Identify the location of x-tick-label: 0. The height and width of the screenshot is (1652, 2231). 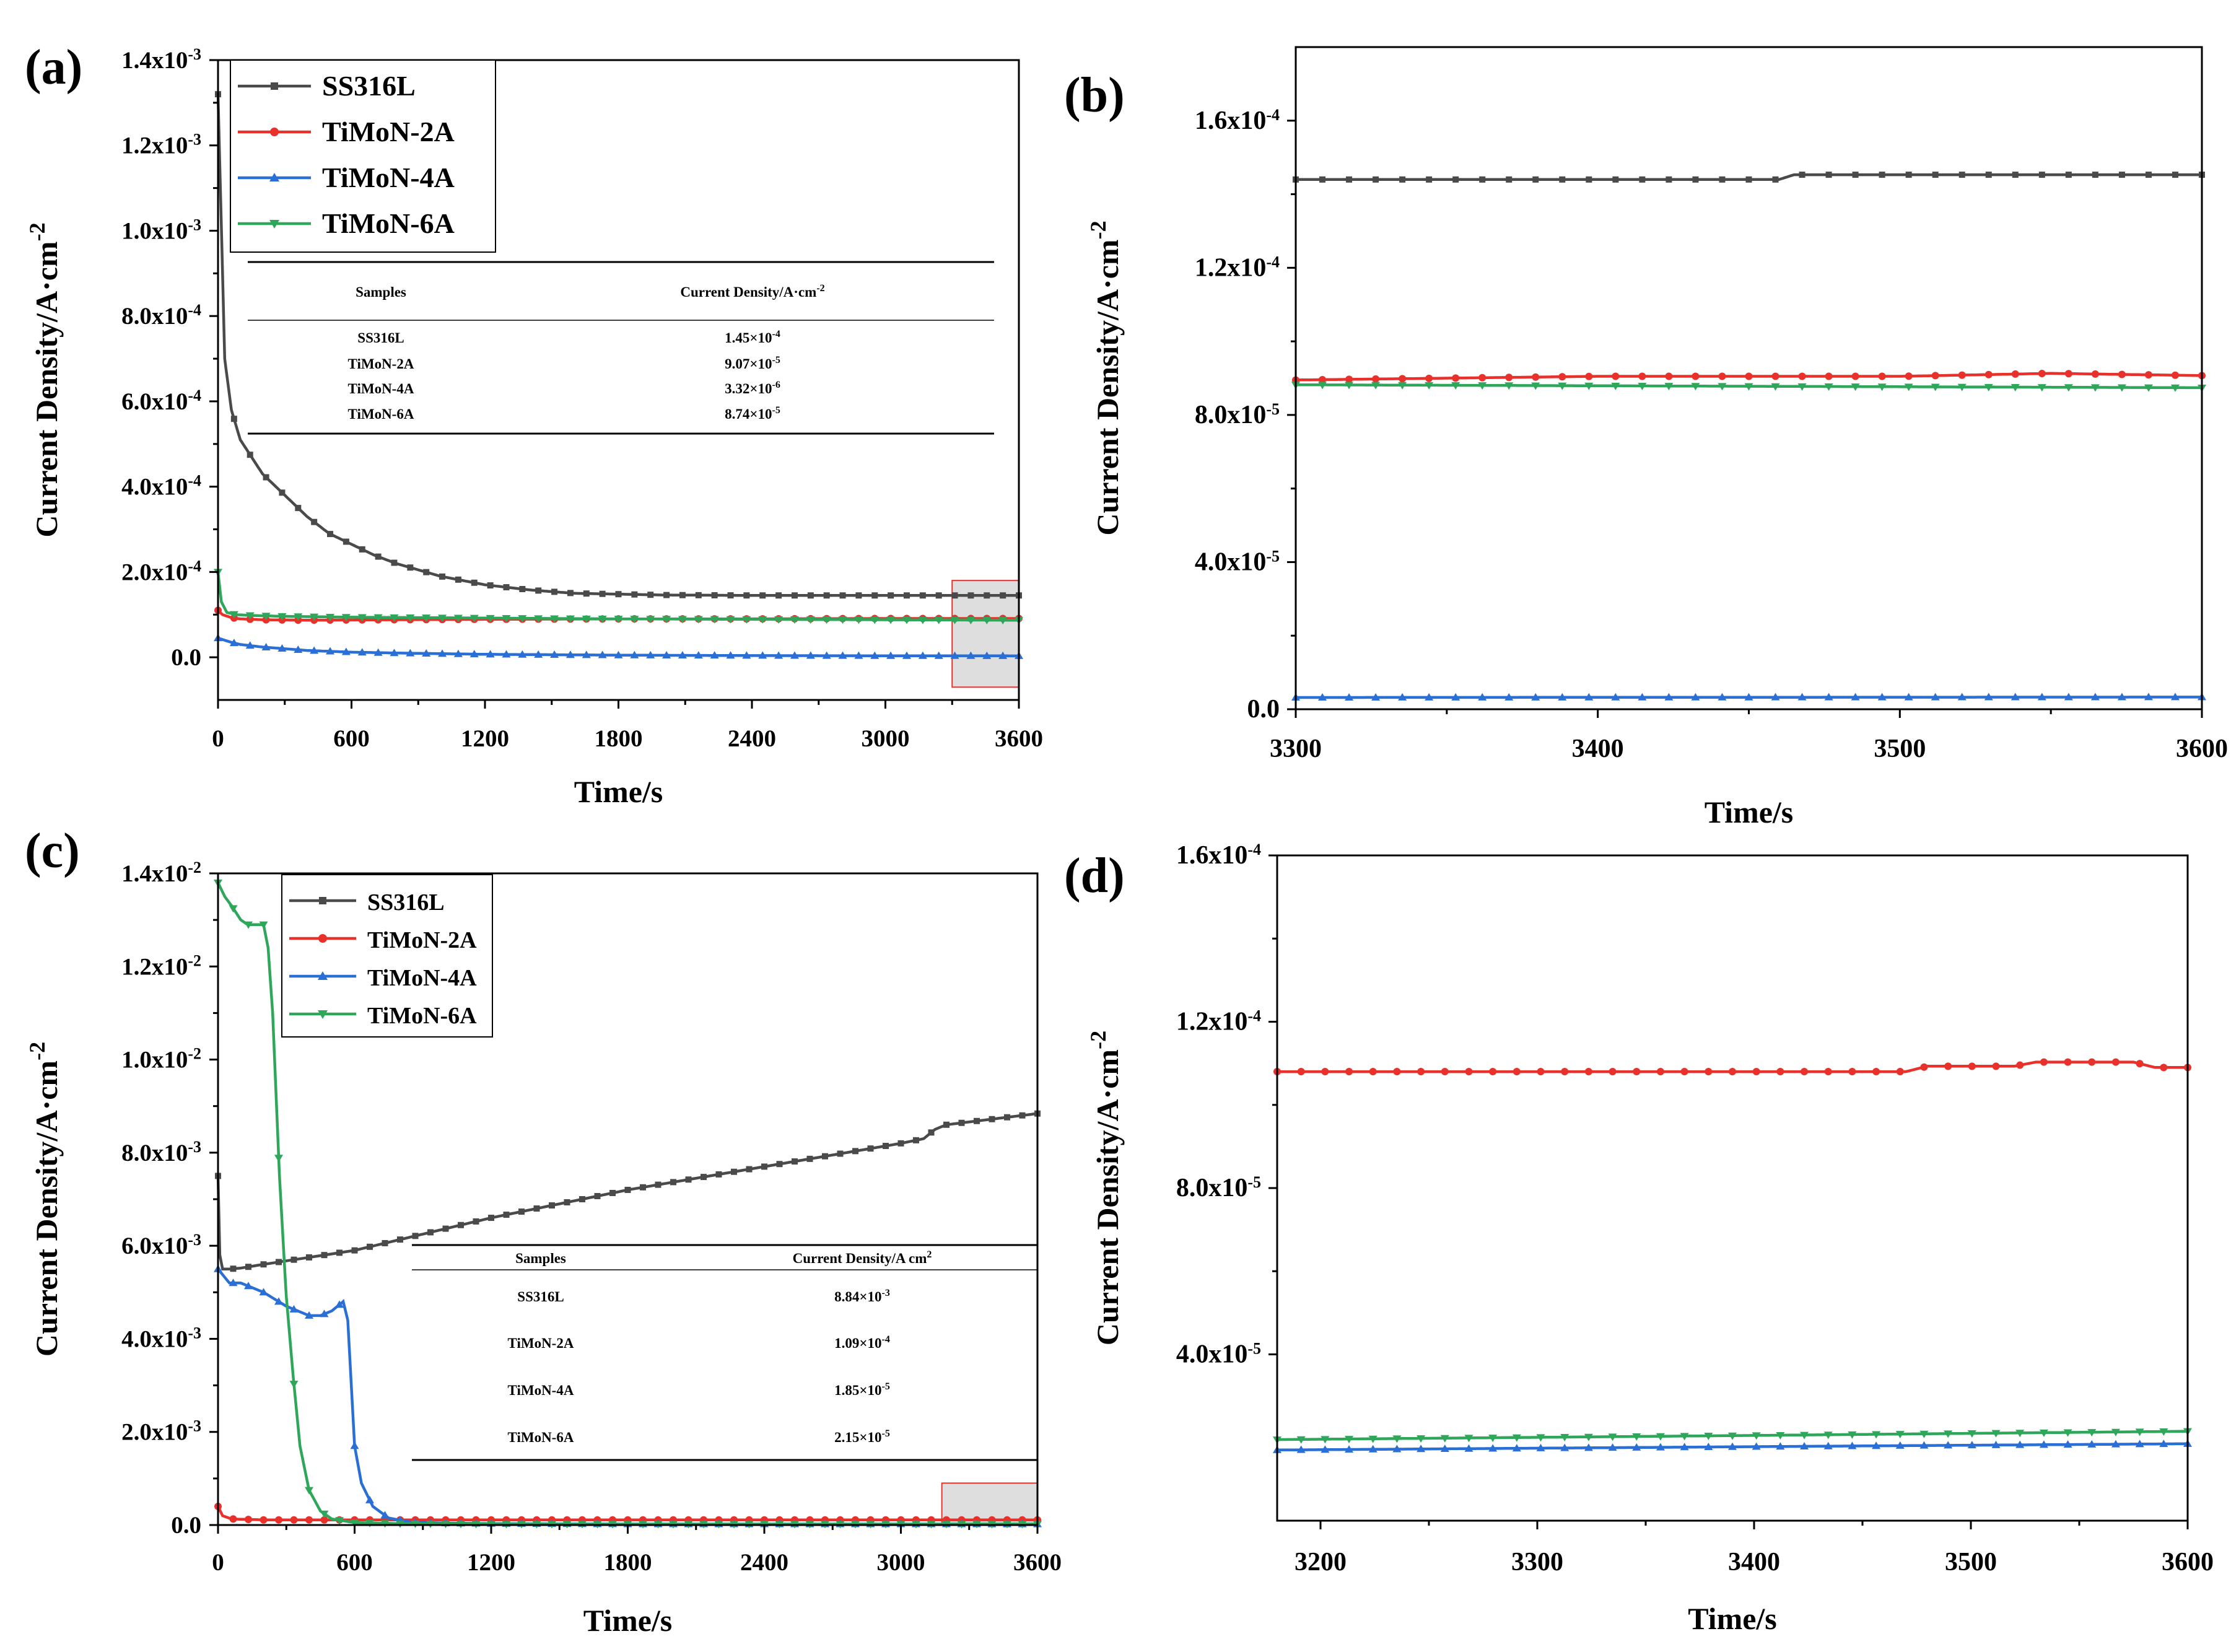
(218, 1562).